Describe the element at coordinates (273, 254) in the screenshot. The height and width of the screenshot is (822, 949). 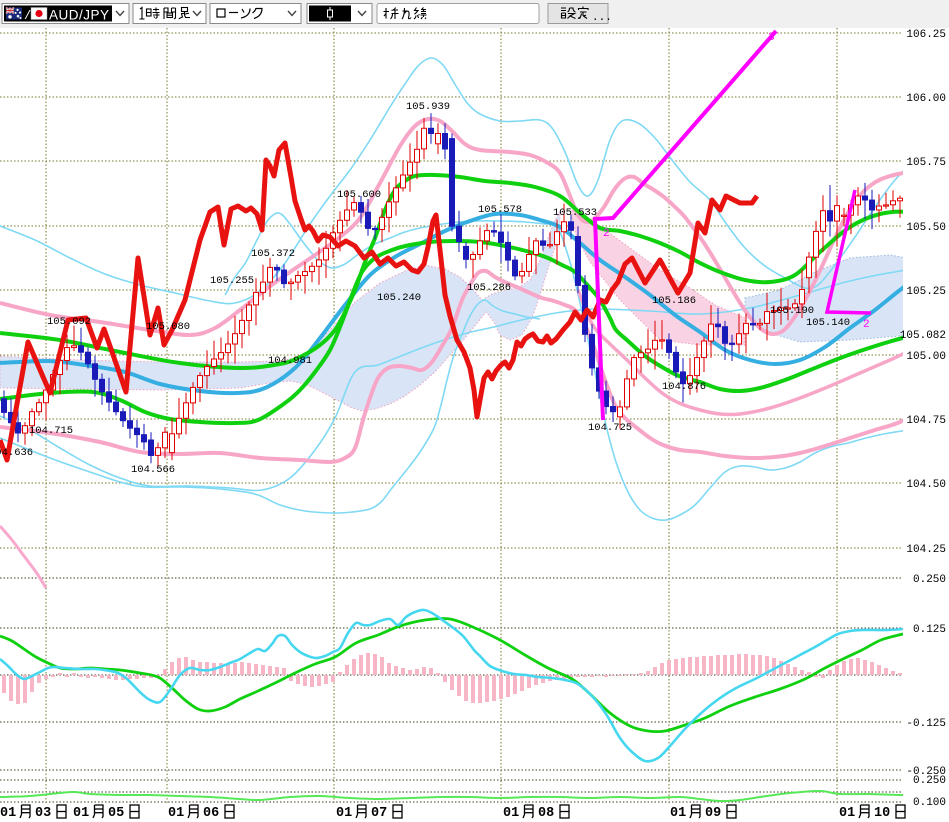
I see `svg-text: 105.372` at that location.